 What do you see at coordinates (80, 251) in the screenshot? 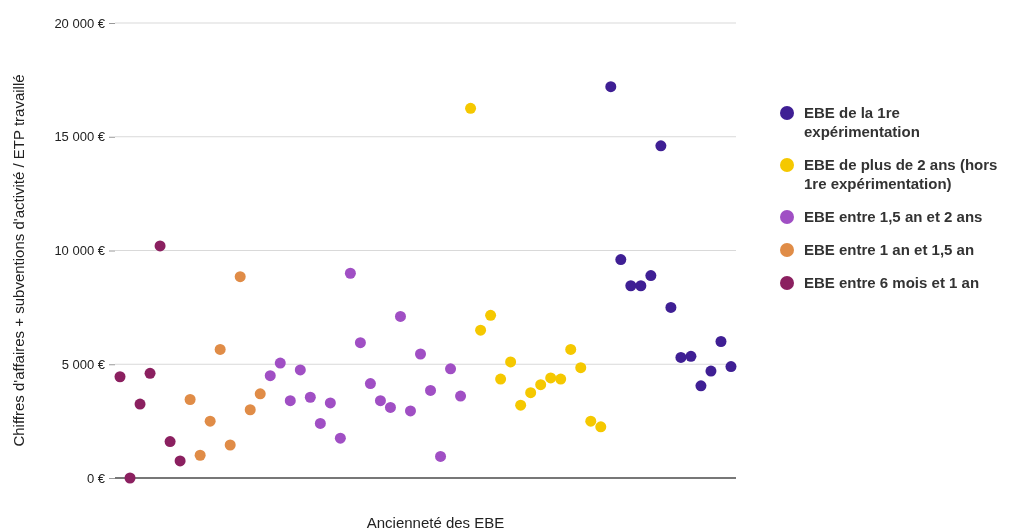
I see `y-tick-label: 10 000 €` at bounding box center [80, 251].